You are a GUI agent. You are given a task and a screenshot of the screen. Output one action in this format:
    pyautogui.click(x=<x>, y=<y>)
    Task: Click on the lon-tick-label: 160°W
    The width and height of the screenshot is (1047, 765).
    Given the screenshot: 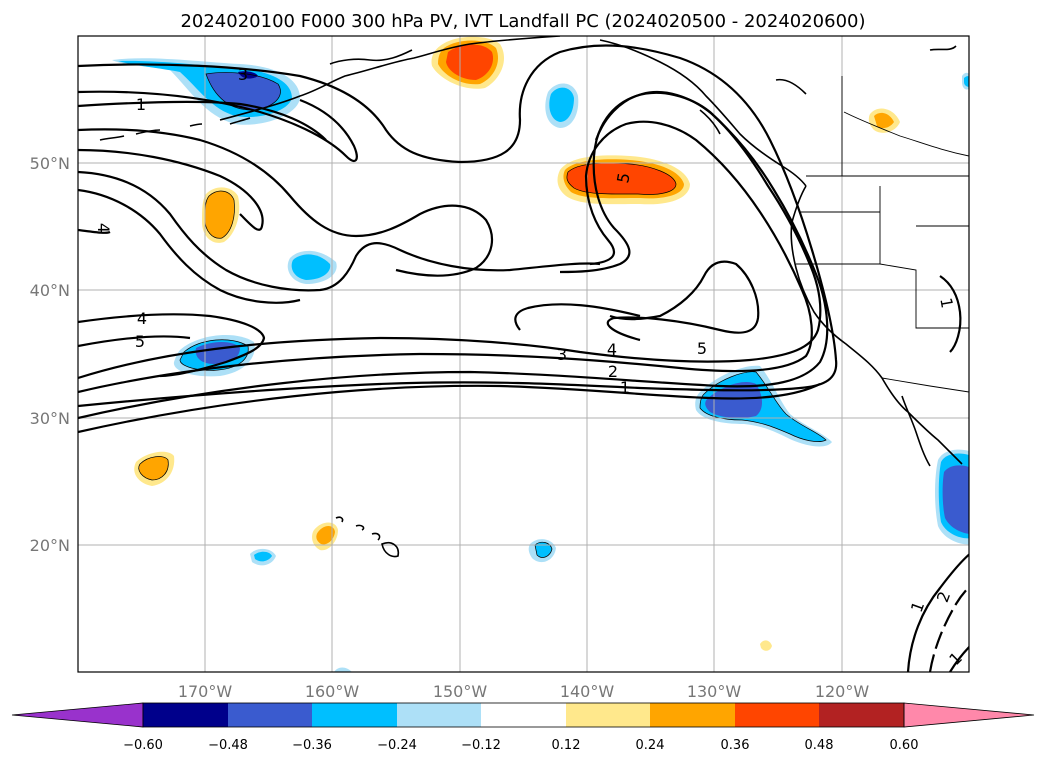 What is the action you would take?
    pyautogui.click(x=332, y=691)
    